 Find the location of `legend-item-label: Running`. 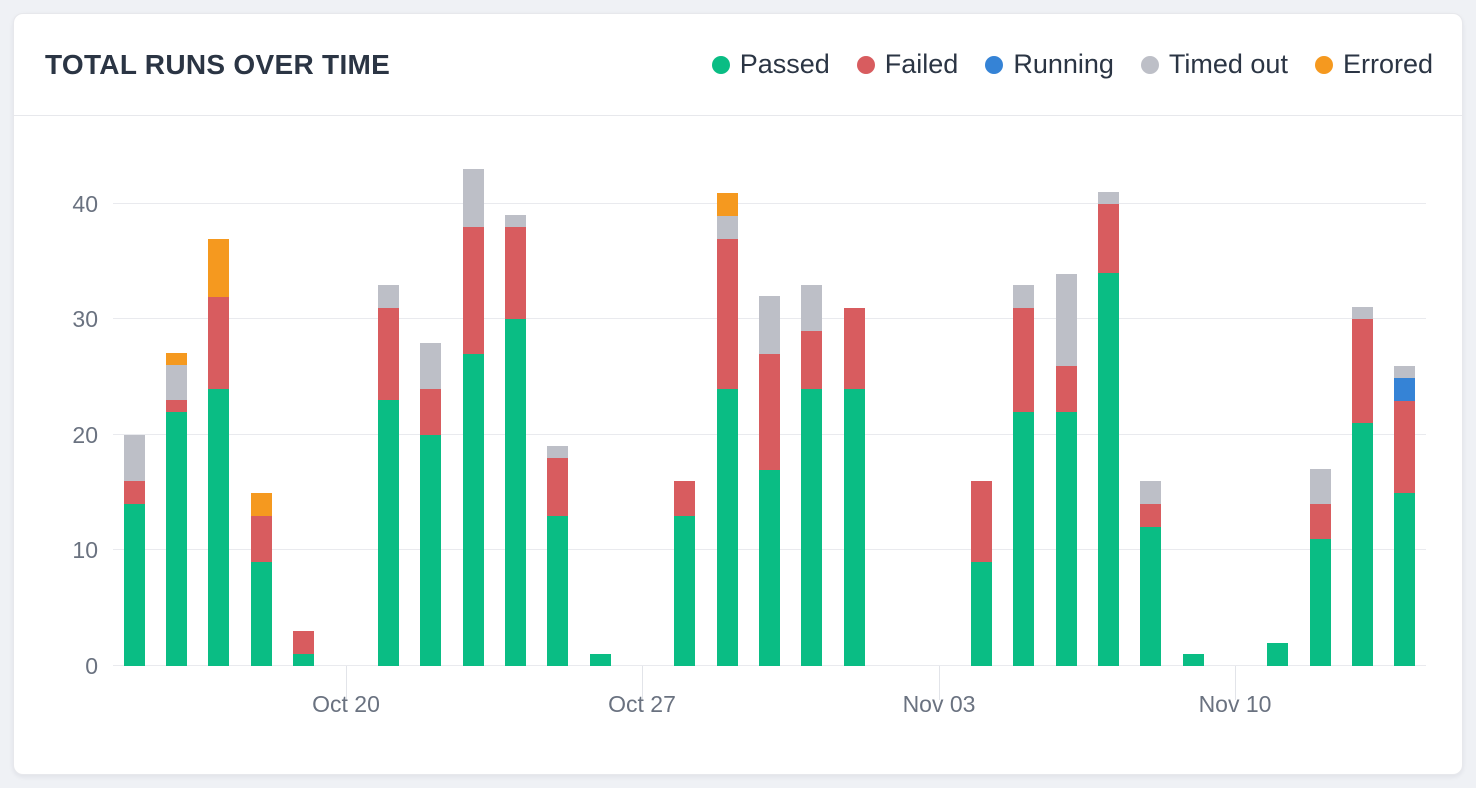

legend-item-label: Running is located at coordinates (1063, 64).